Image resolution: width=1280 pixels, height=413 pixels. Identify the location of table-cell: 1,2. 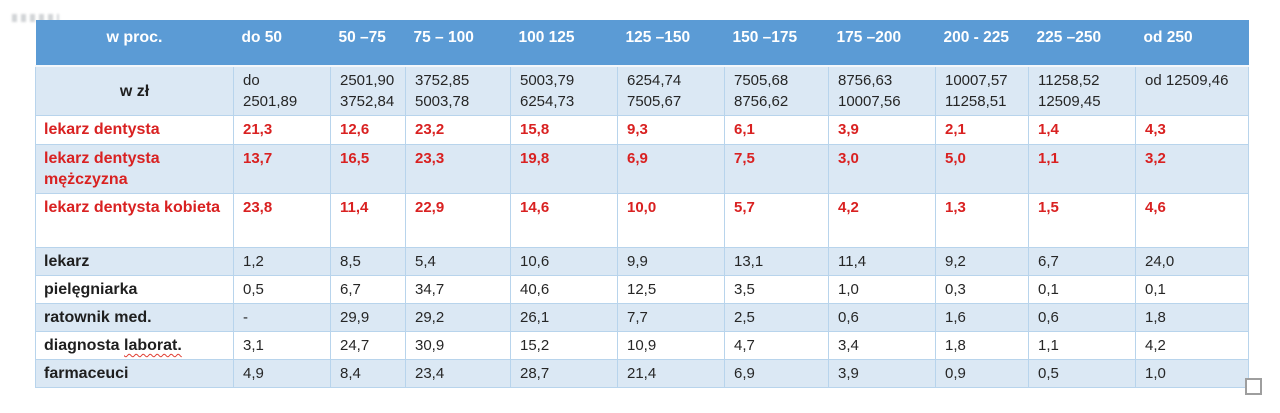
(282, 261).